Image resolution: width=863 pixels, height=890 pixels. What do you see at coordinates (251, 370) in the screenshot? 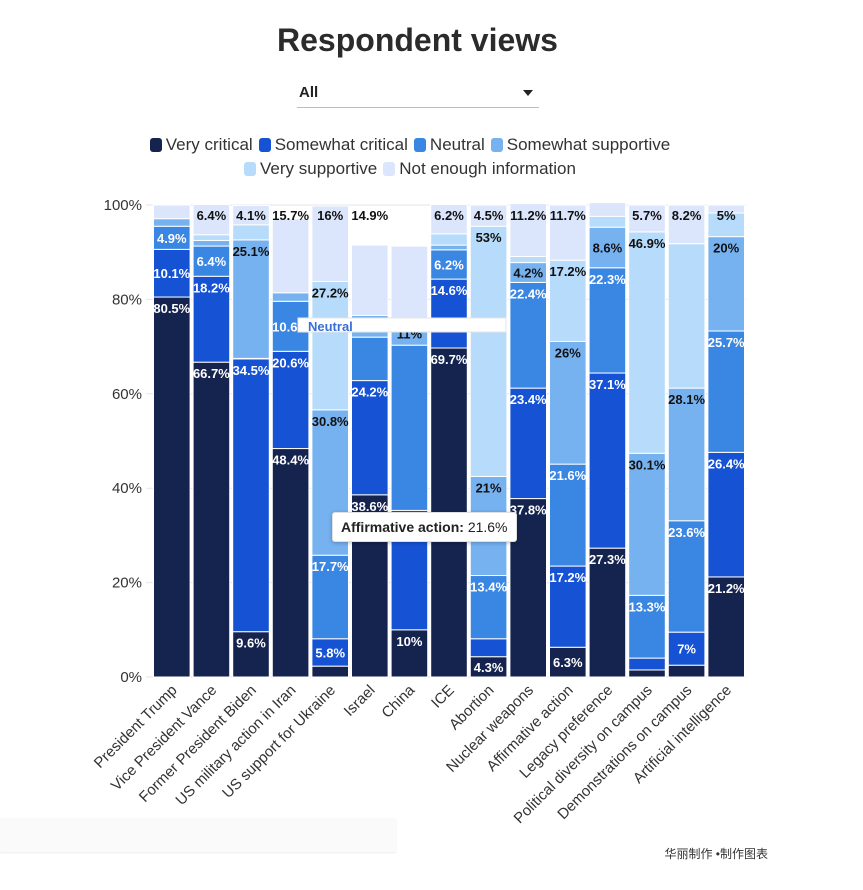
I see `data-label: 34.5%` at bounding box center [251, 370].